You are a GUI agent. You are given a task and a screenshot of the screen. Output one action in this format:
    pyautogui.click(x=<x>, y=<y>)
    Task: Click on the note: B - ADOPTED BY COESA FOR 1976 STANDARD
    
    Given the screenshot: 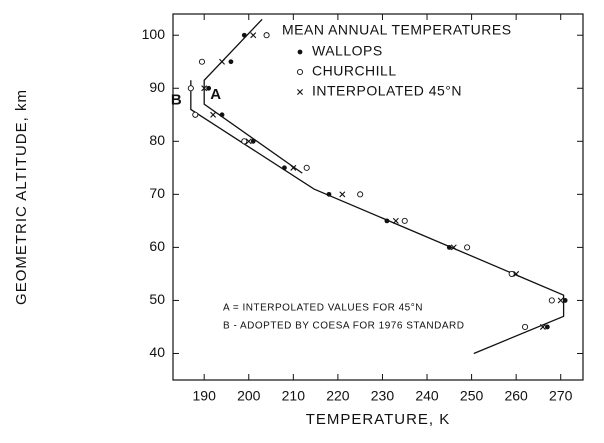 What is the action you would take?
    pyautogui.click(x=343, y=326)
    